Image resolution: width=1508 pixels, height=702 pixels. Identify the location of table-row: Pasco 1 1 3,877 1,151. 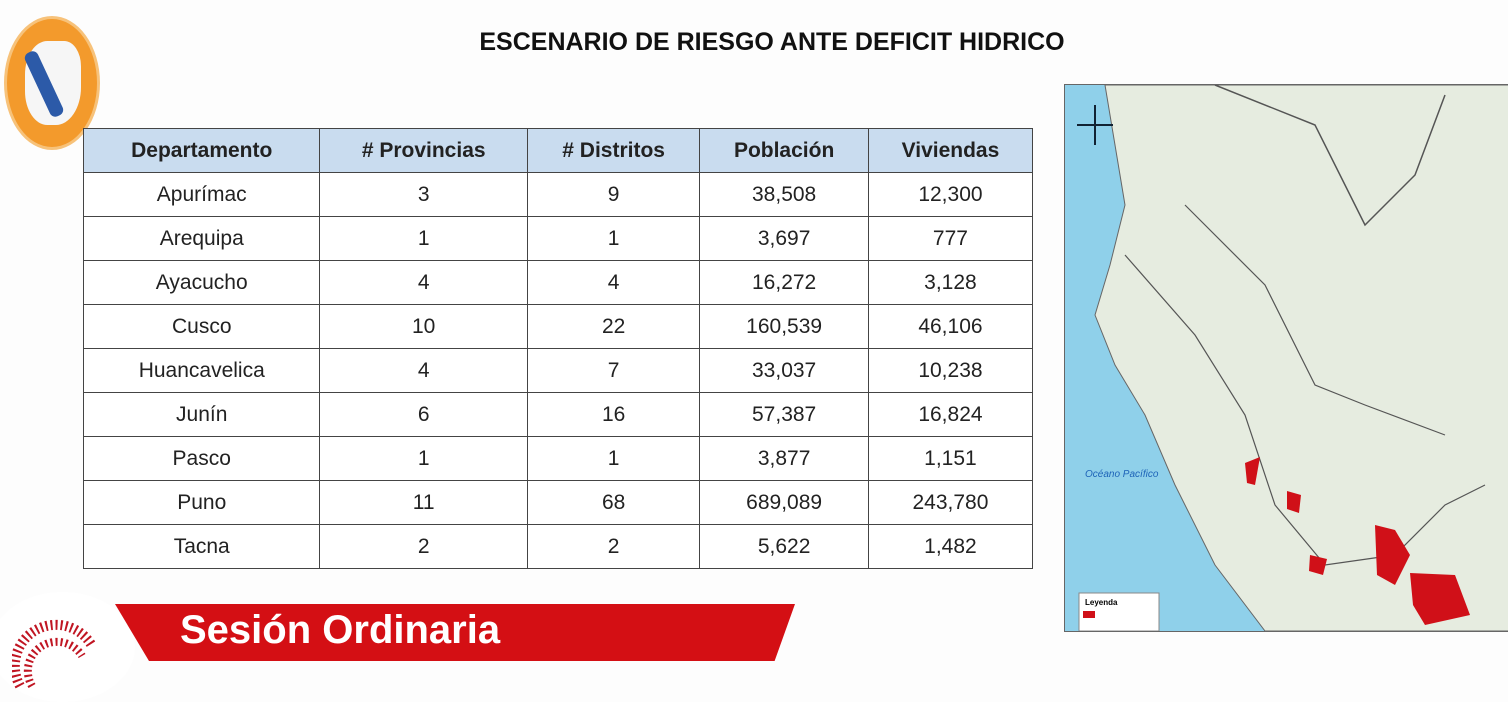
(558, 458).